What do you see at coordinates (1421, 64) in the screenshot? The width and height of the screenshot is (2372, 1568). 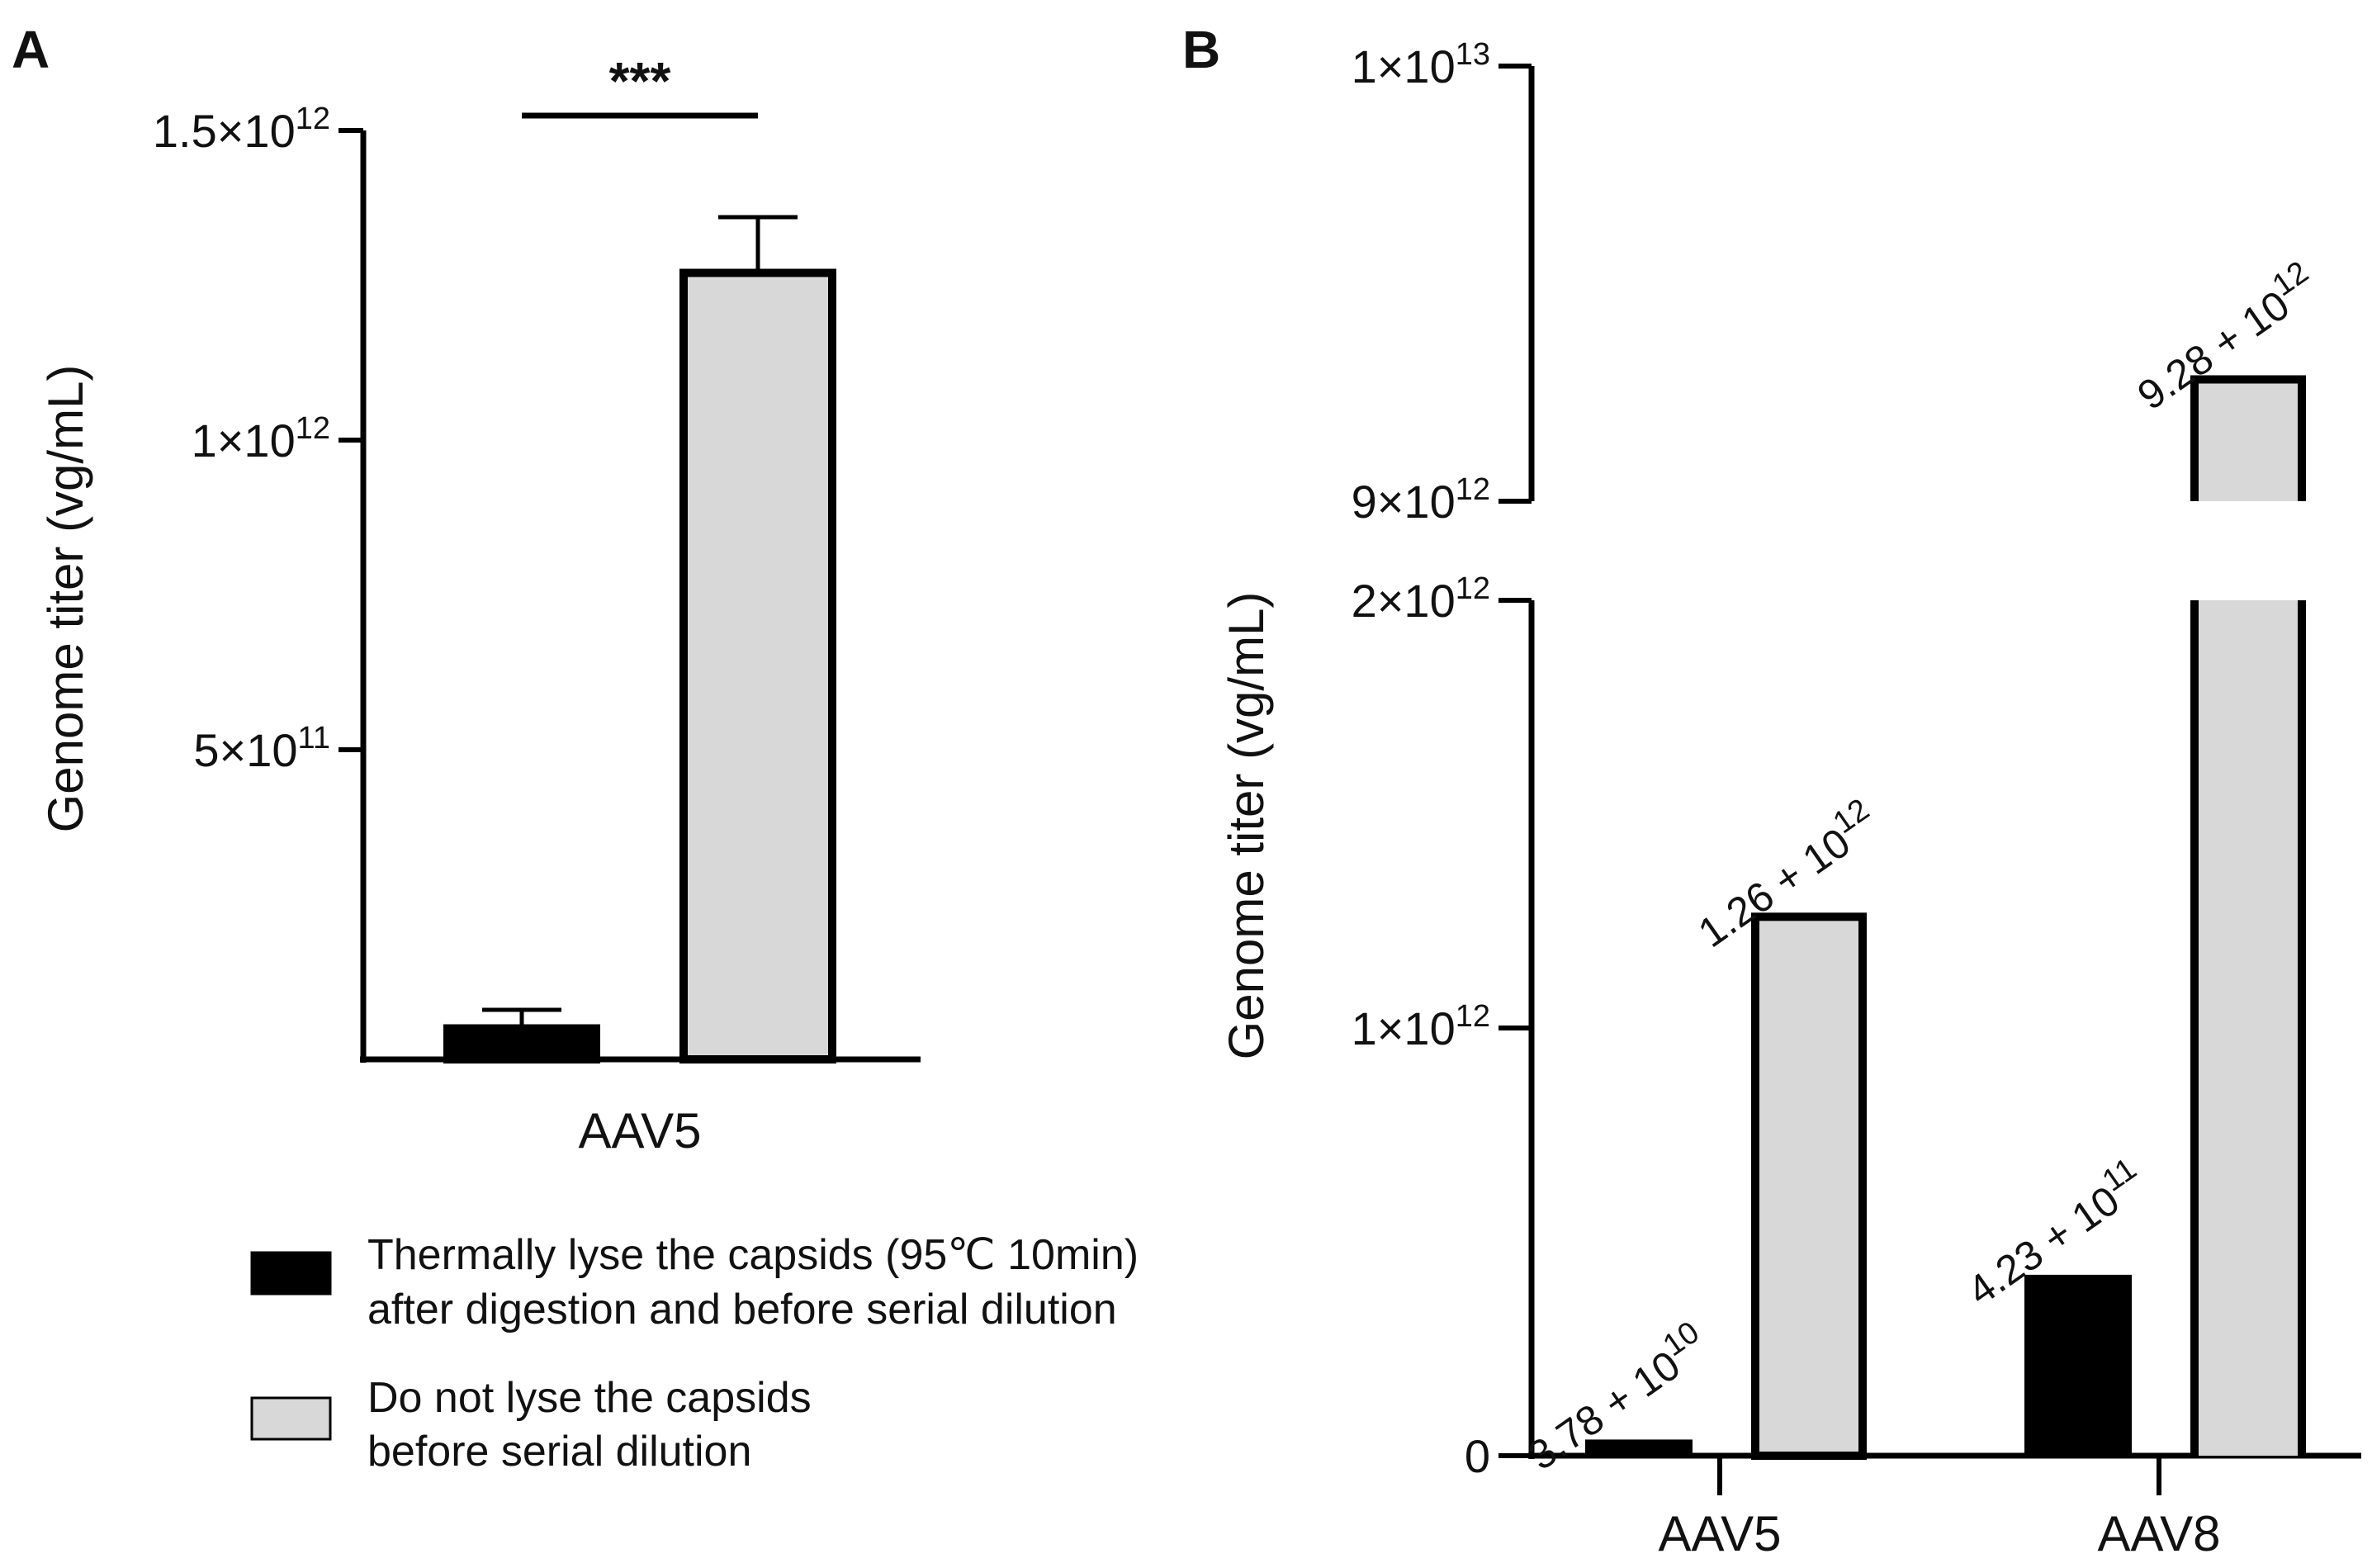 I see `panel-b-y-tick-label: 1×10¹³` at bounding box center [1421, 64].